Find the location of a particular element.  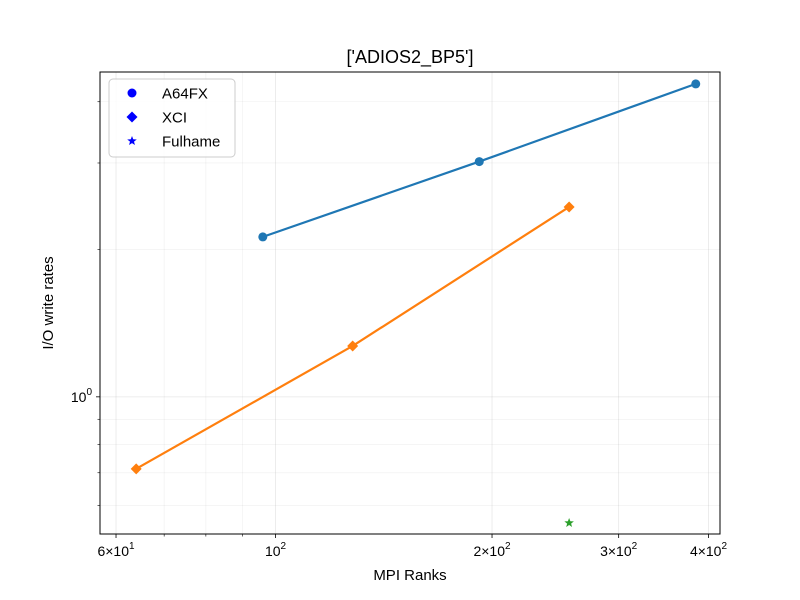

series-fulhame is located at coordinates (569, 522).